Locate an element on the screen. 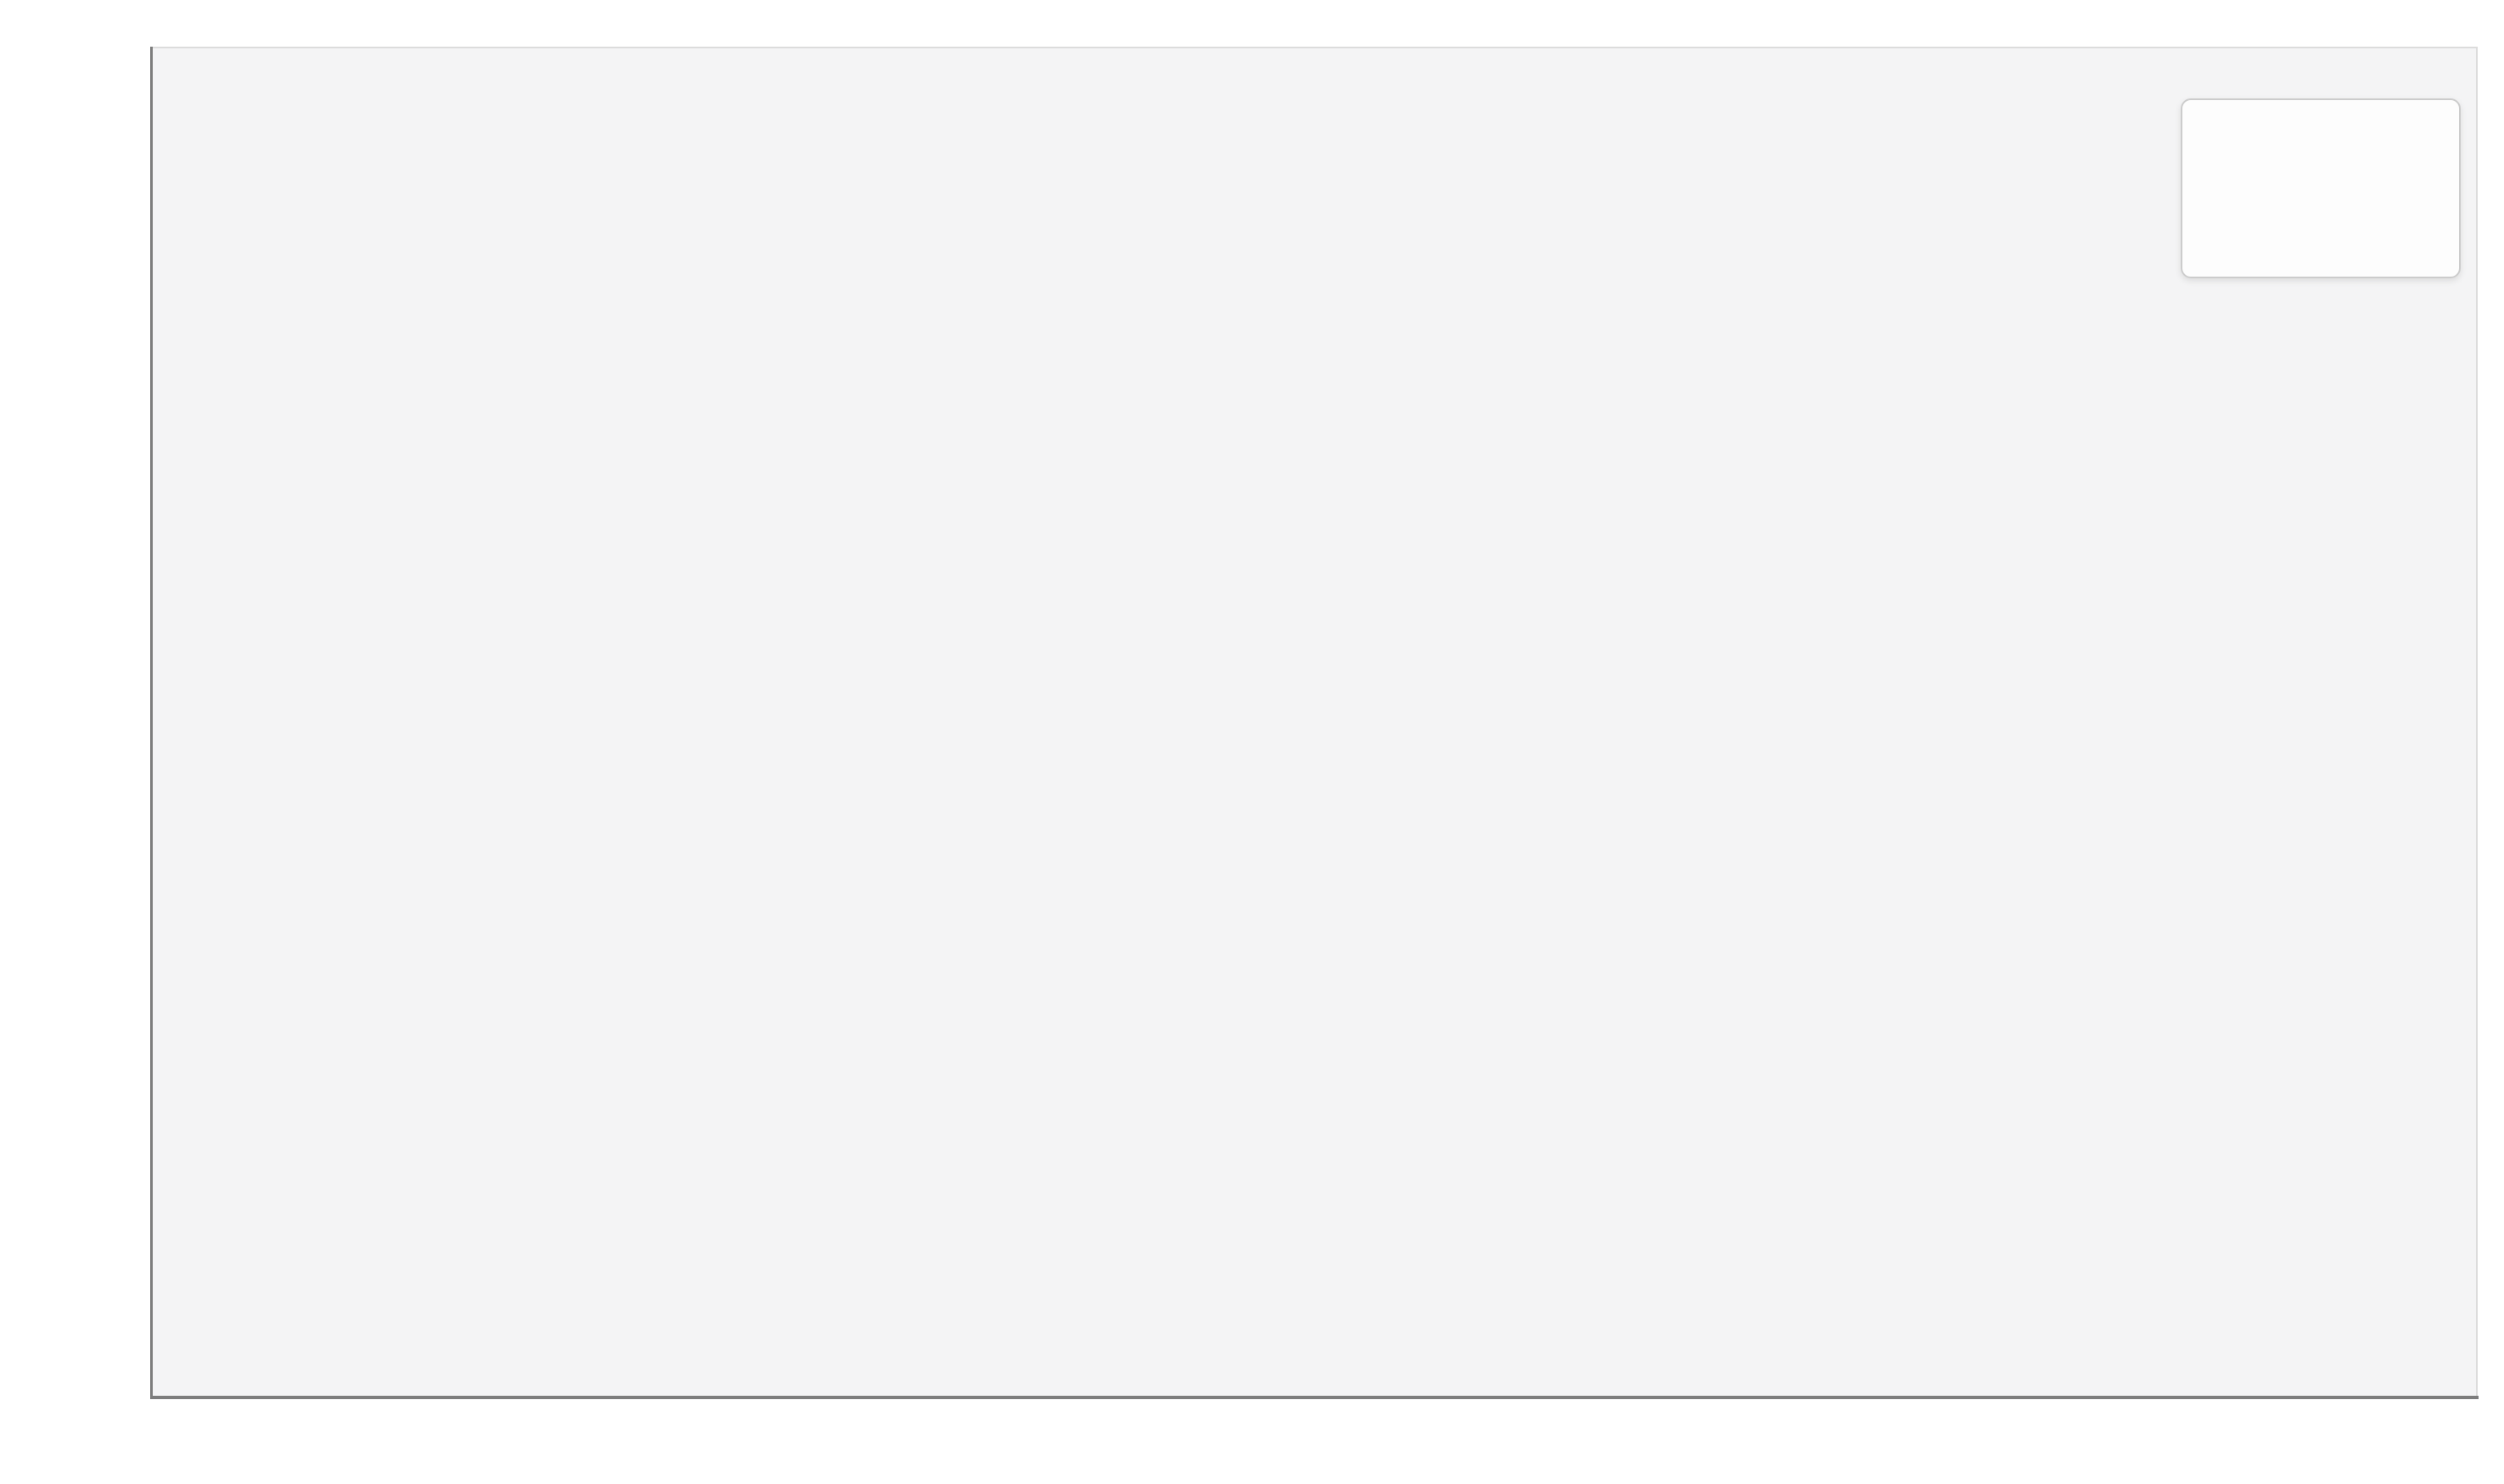 This screenshot has height=1484, width=2504. max-swatch-icon is located at coordinates (2234, 246).